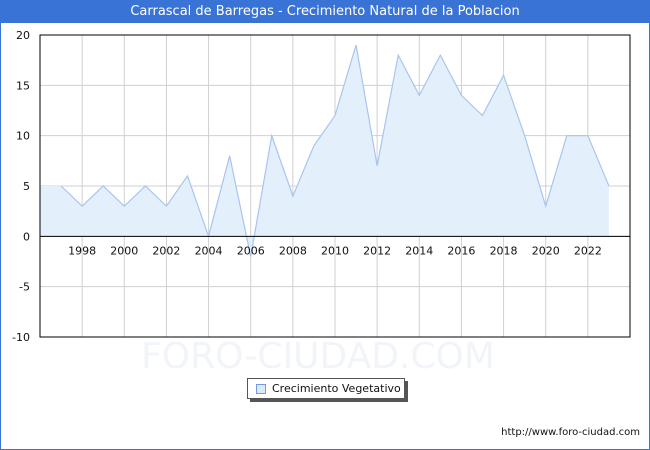 The width and height of the screenshot is (650, 450). I want to click on watermark: FORO-CIUDAD.COM, so click(318, 356).